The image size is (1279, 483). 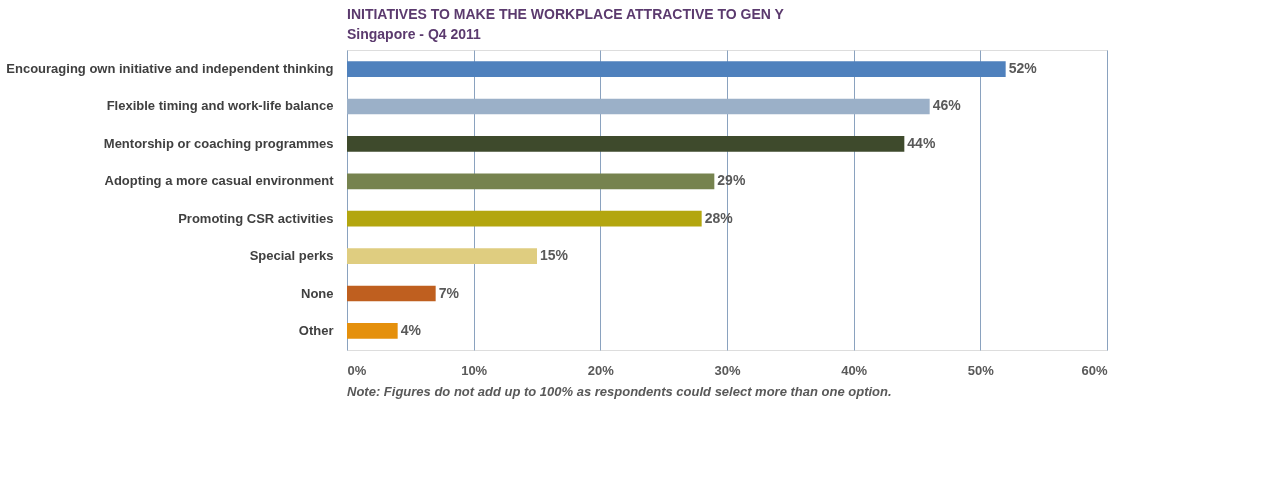 What do you see at coordinates (566, 14) in the screenshot?
I see `chart-title: INITIATIVES TO MAKE THE WORKPLACE ATTRACTIVE TO GEN Y` at bounding box center [566, 14].